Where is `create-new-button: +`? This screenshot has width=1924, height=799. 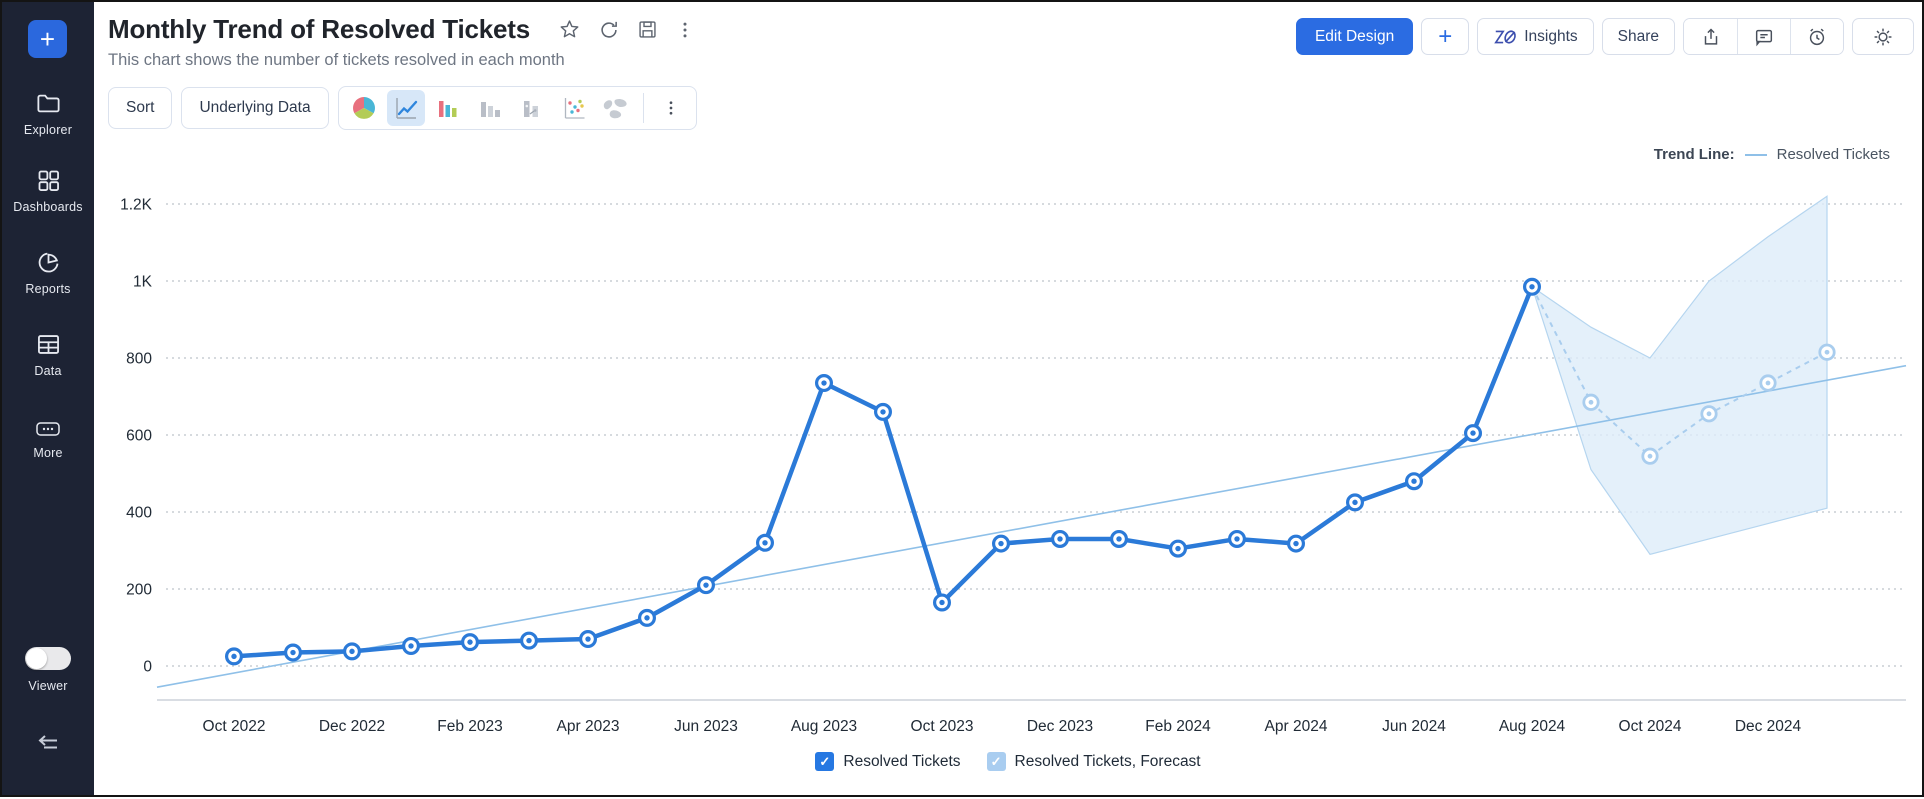
create-new-button: + is located at coordinates (47, 39).